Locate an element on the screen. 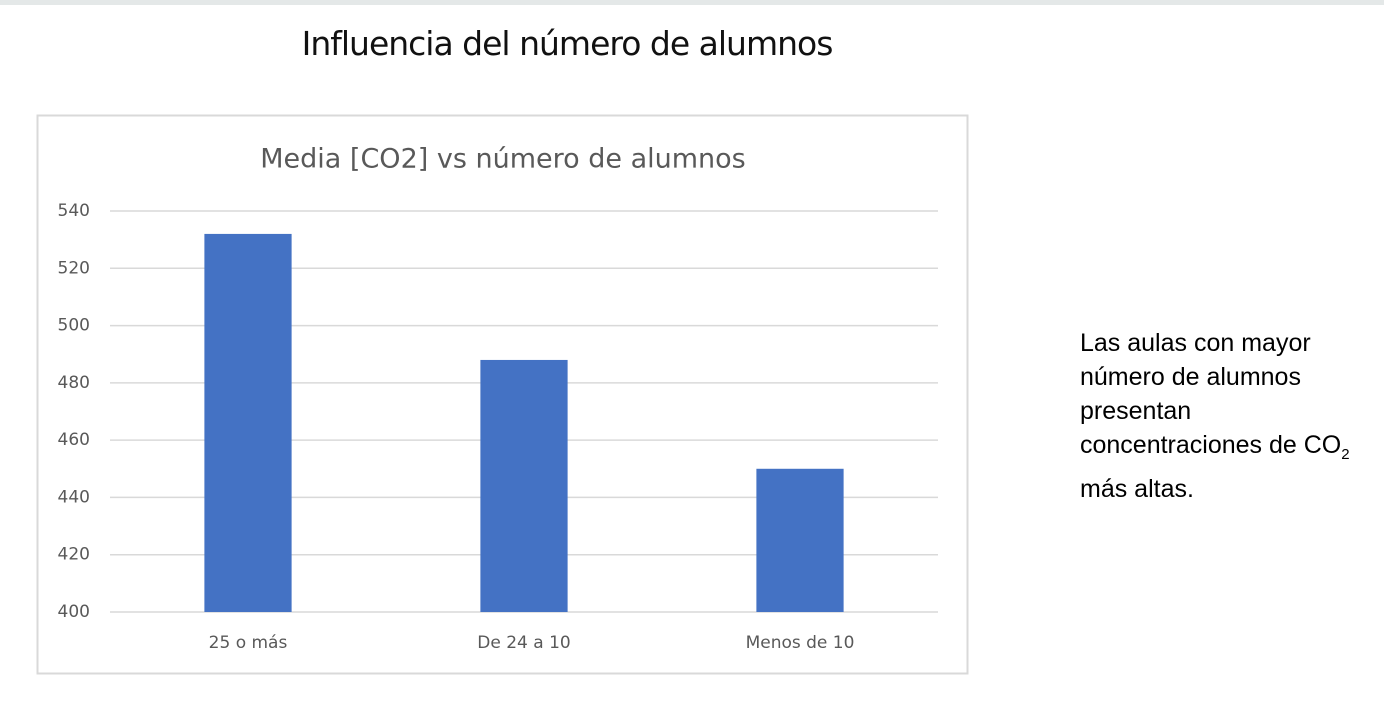  x-tick-label: 25 o más is located at coordinates (248, 643).